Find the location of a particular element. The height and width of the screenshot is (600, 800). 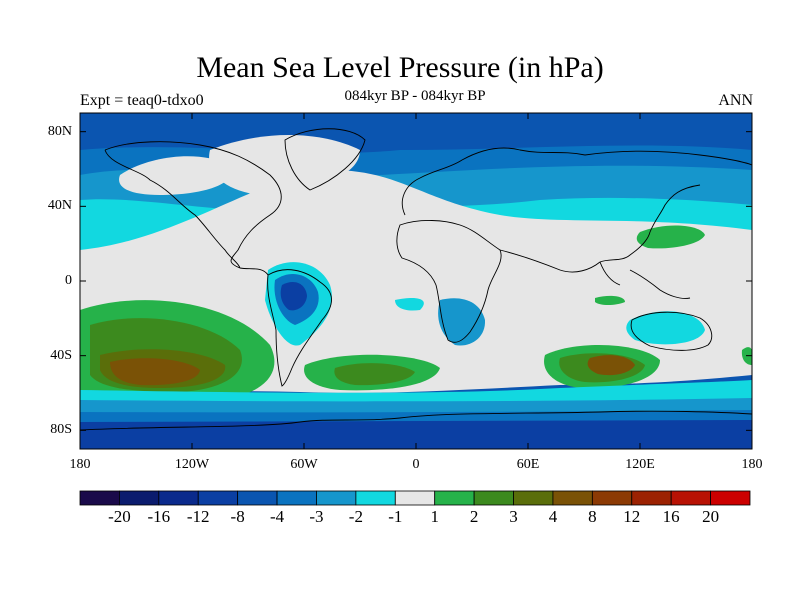

field-southern-cyan is located at coordinates (416, 391).